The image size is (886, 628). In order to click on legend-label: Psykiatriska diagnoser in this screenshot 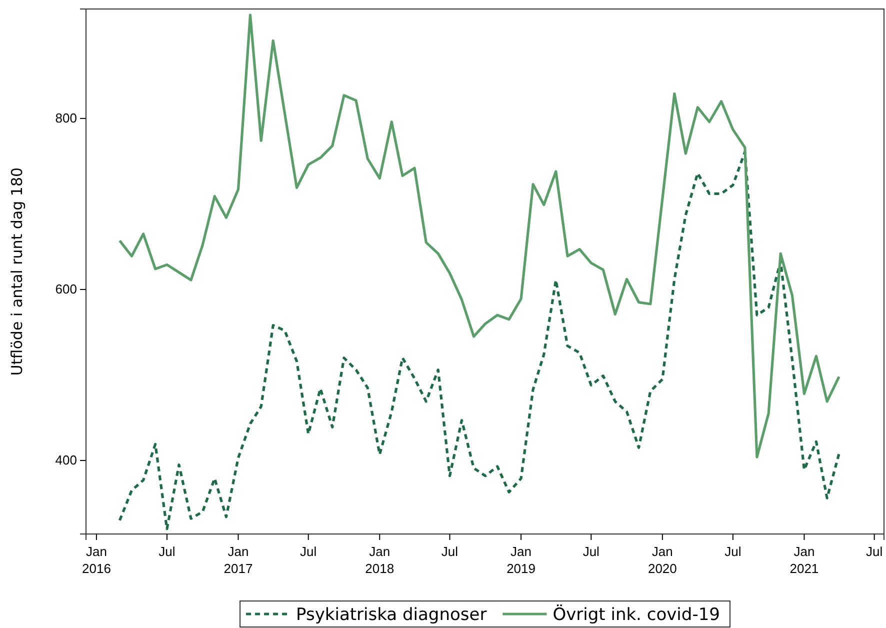, I will do `click(391, 615)`.